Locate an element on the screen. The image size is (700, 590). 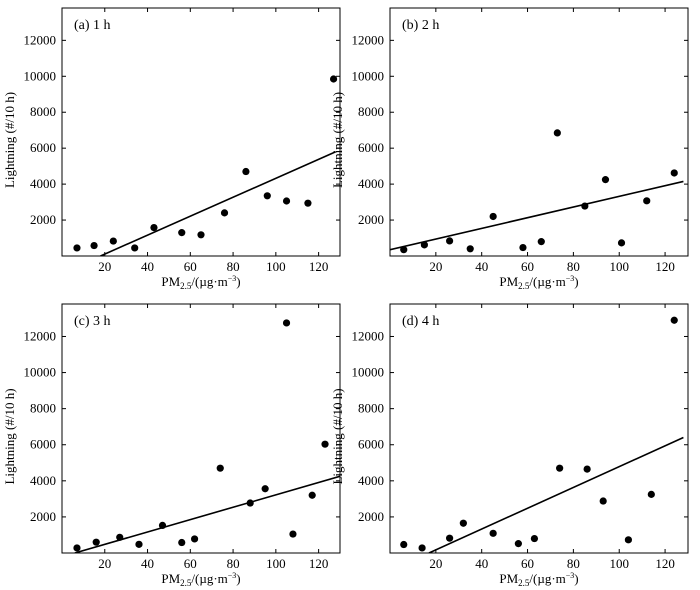
panel-label: (a) 1 h is located at coordinates (92, 25).